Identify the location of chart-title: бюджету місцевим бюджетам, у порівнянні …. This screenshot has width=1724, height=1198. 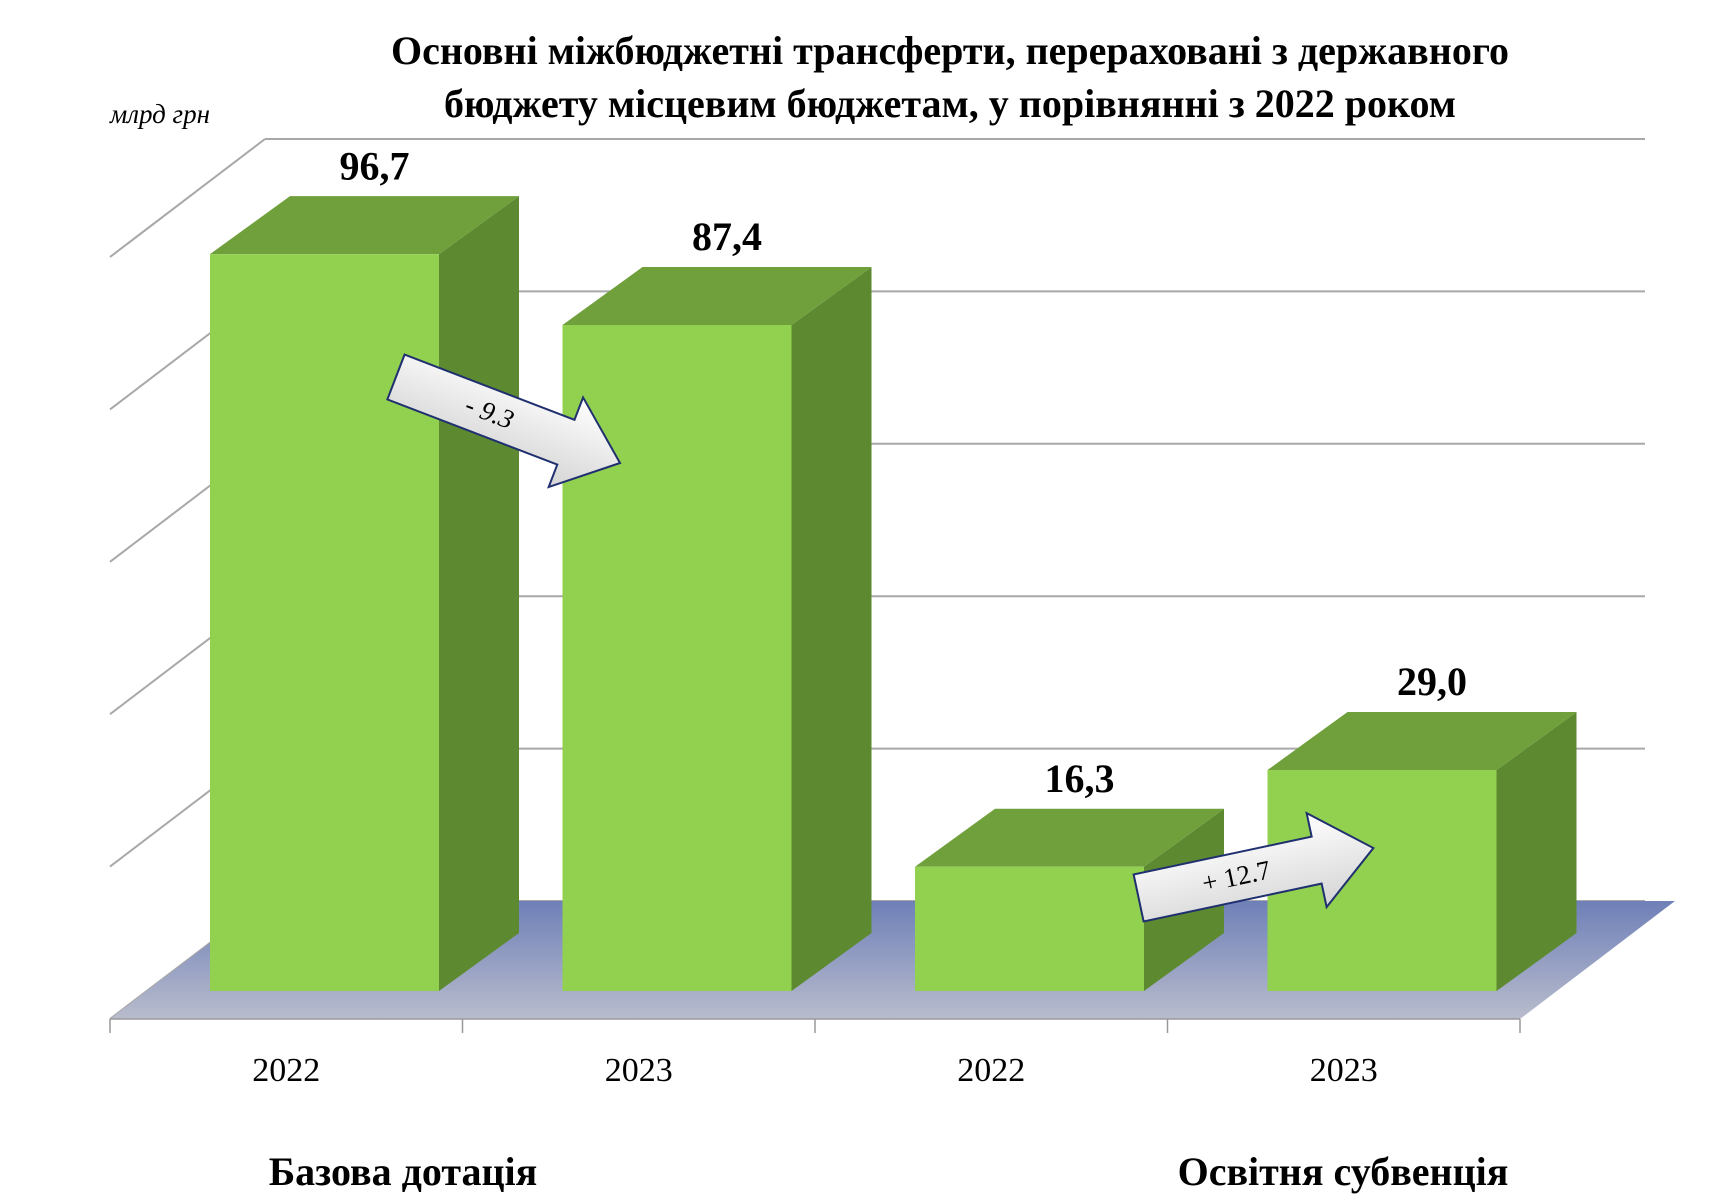
(950, 103).